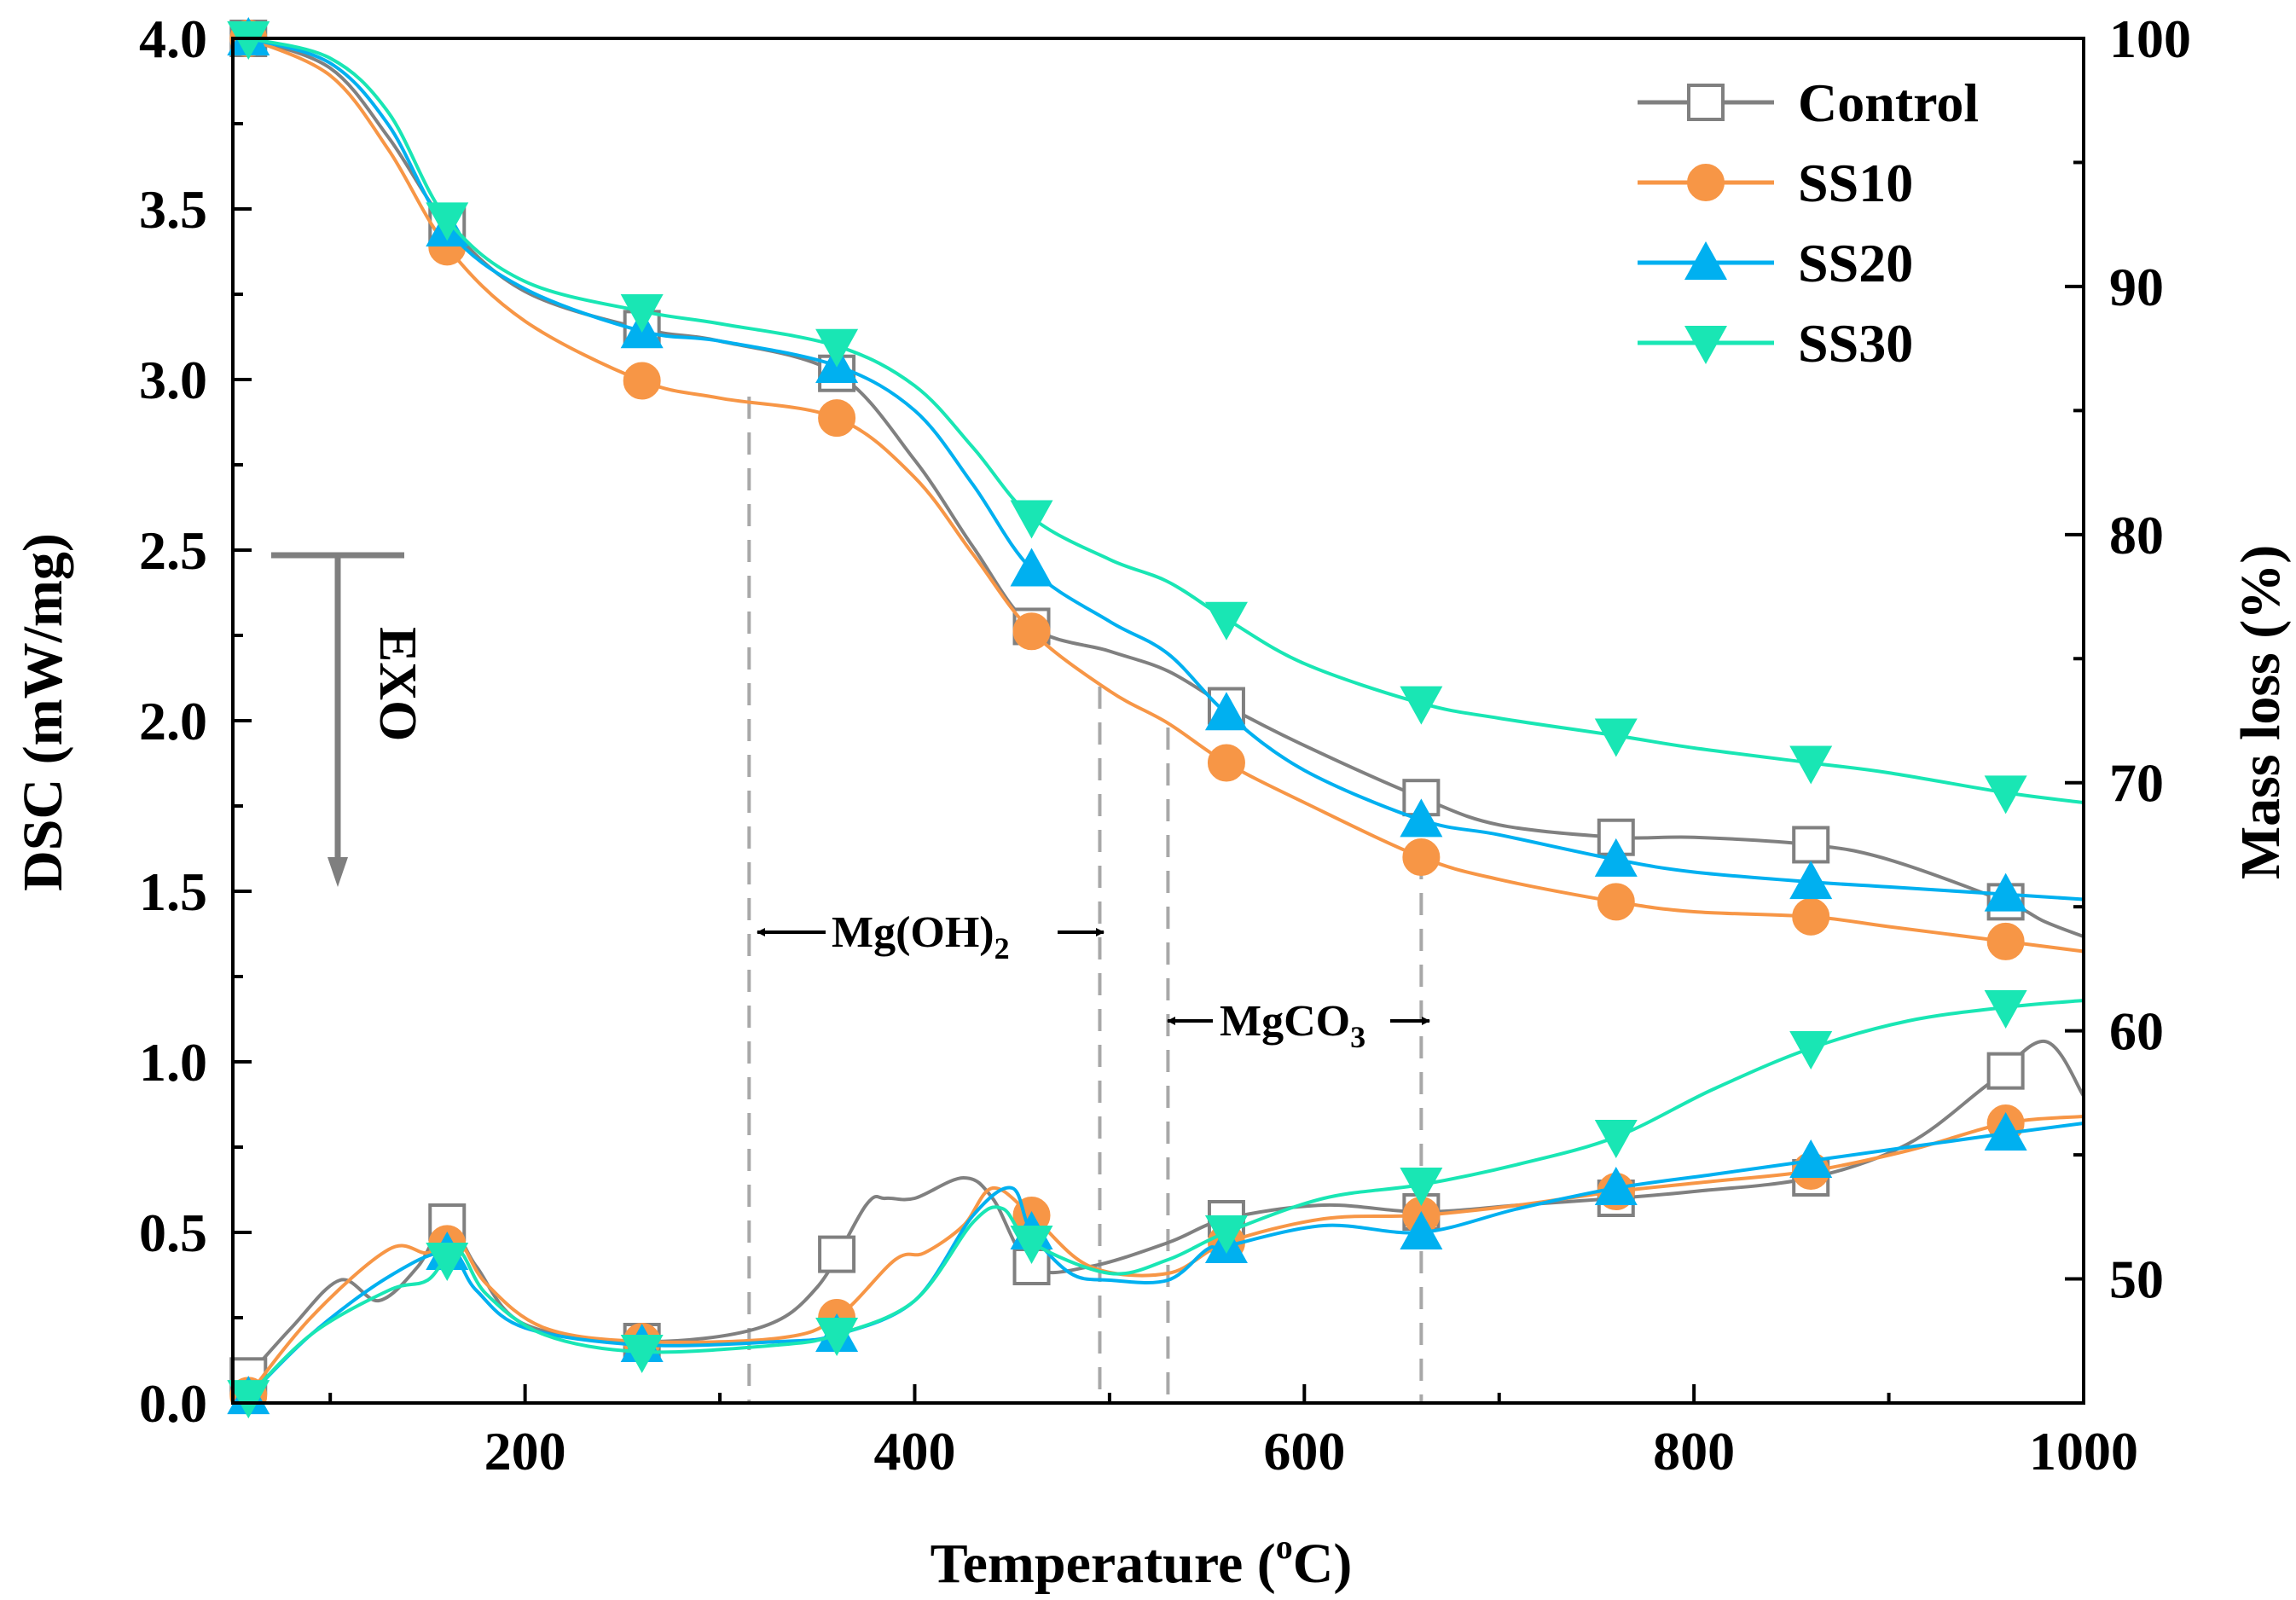 This screenshot has height=1600, width=2296. Describe the element at coordinates (1855, 263) in the screenshot. I see `legend-label: SS20` at that location.